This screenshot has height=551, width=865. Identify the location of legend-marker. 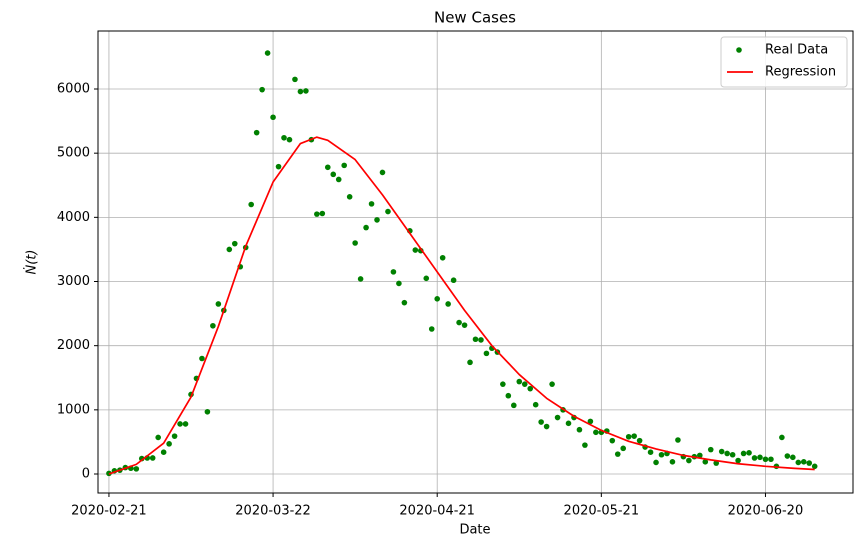
(739, 50).